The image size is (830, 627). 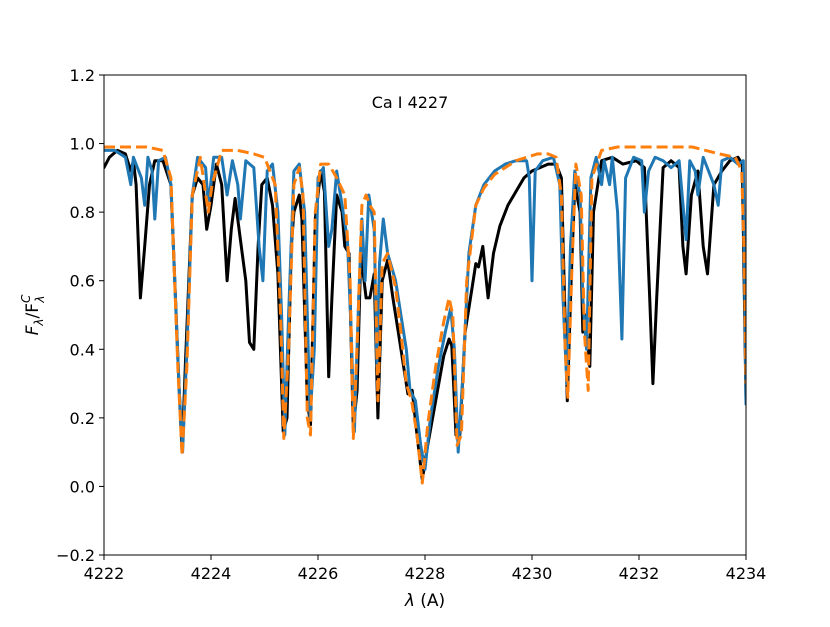 I want to click on x-axis: 4222 4224 4226 4228 4230 4232 4234, so click(x=425, y=569).